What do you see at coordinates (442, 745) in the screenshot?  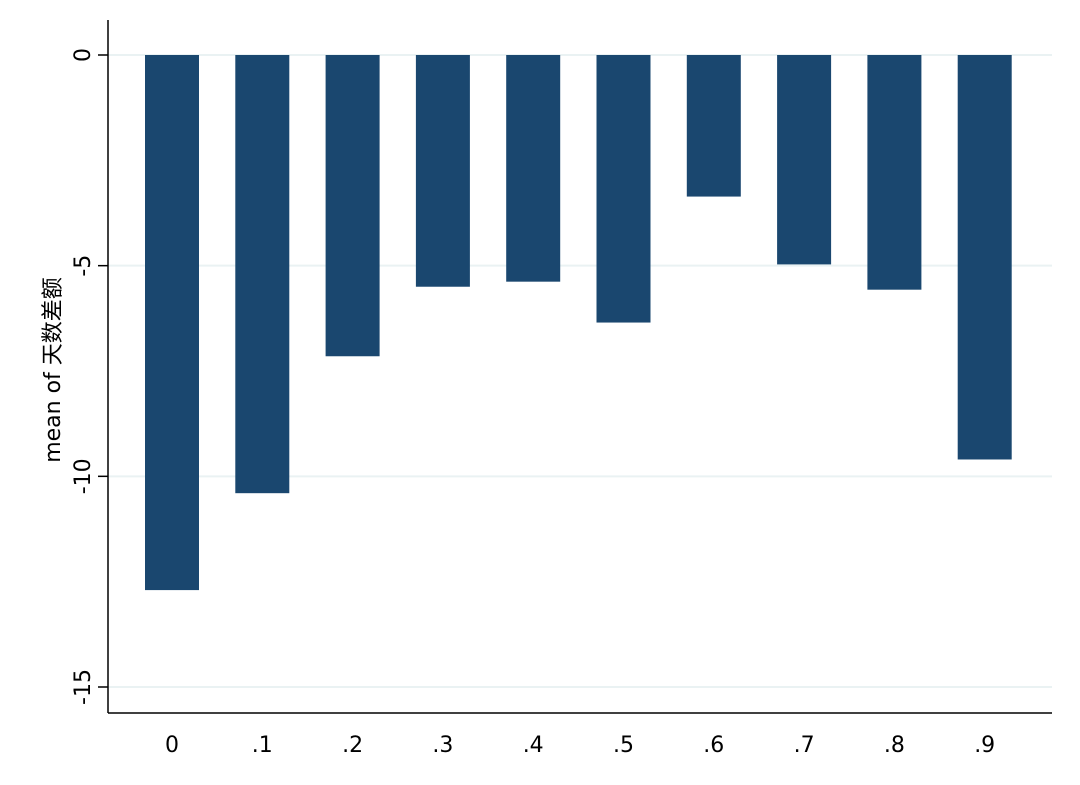 I see `x-tick-label: .3` at bounding box center [442, 745].